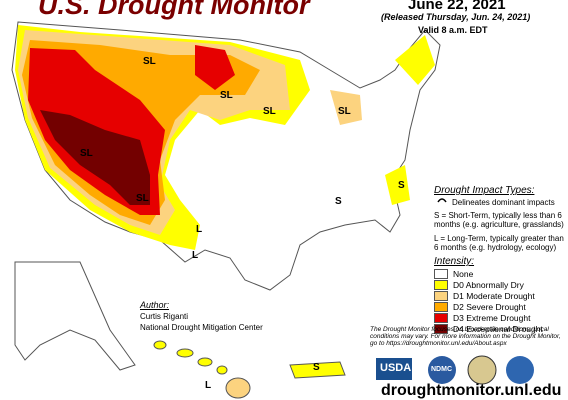 The image size is (568, 400). I want to click on impact-line-sample, so click(442, 200).